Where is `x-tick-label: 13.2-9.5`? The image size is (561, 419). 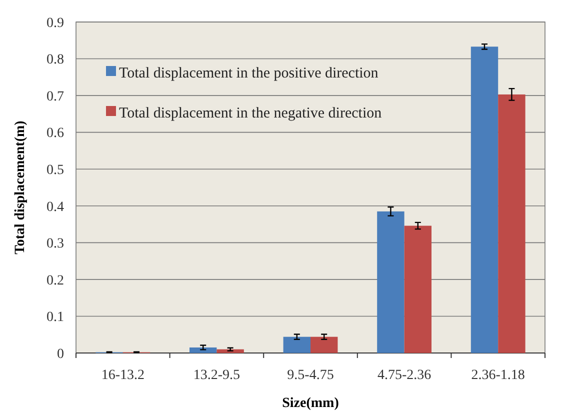
x-tick-label: 13.2-9.5 is located at coordinates (216, 375).